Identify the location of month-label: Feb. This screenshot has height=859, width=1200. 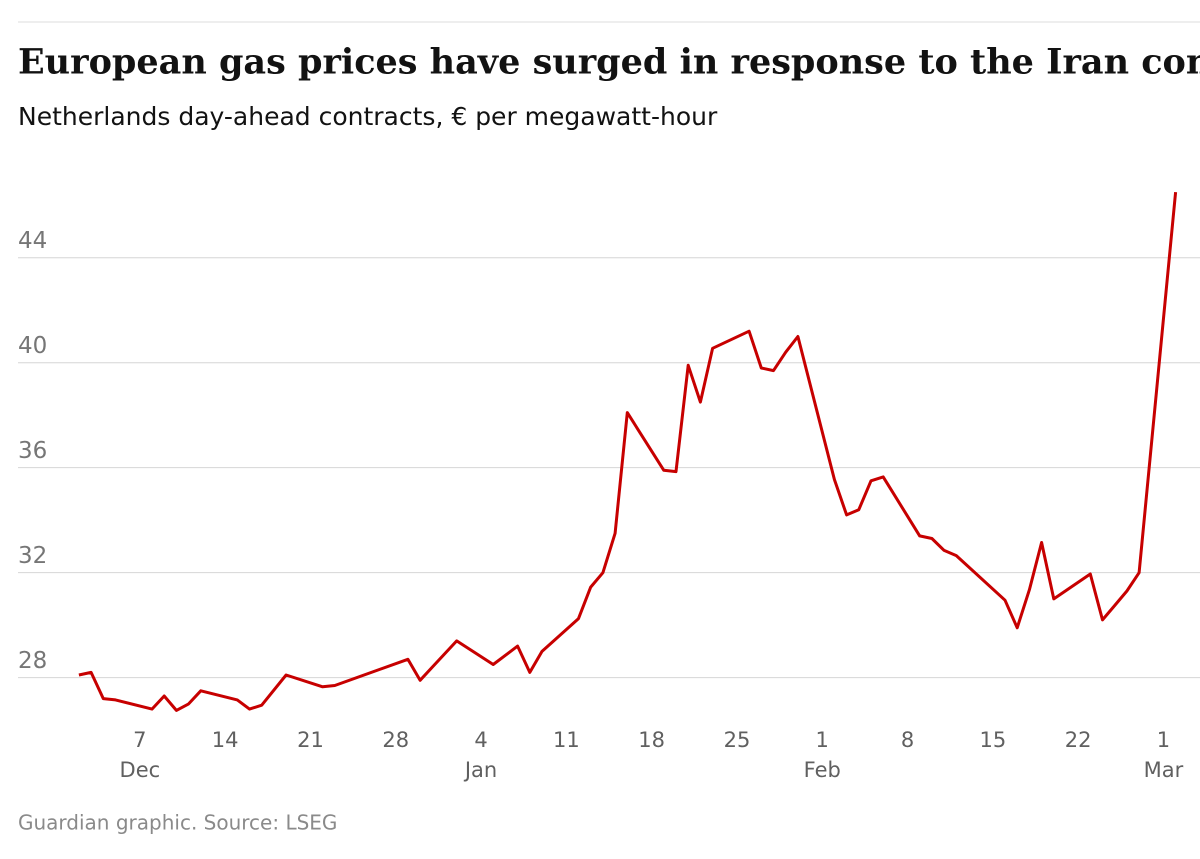
(822, 770).